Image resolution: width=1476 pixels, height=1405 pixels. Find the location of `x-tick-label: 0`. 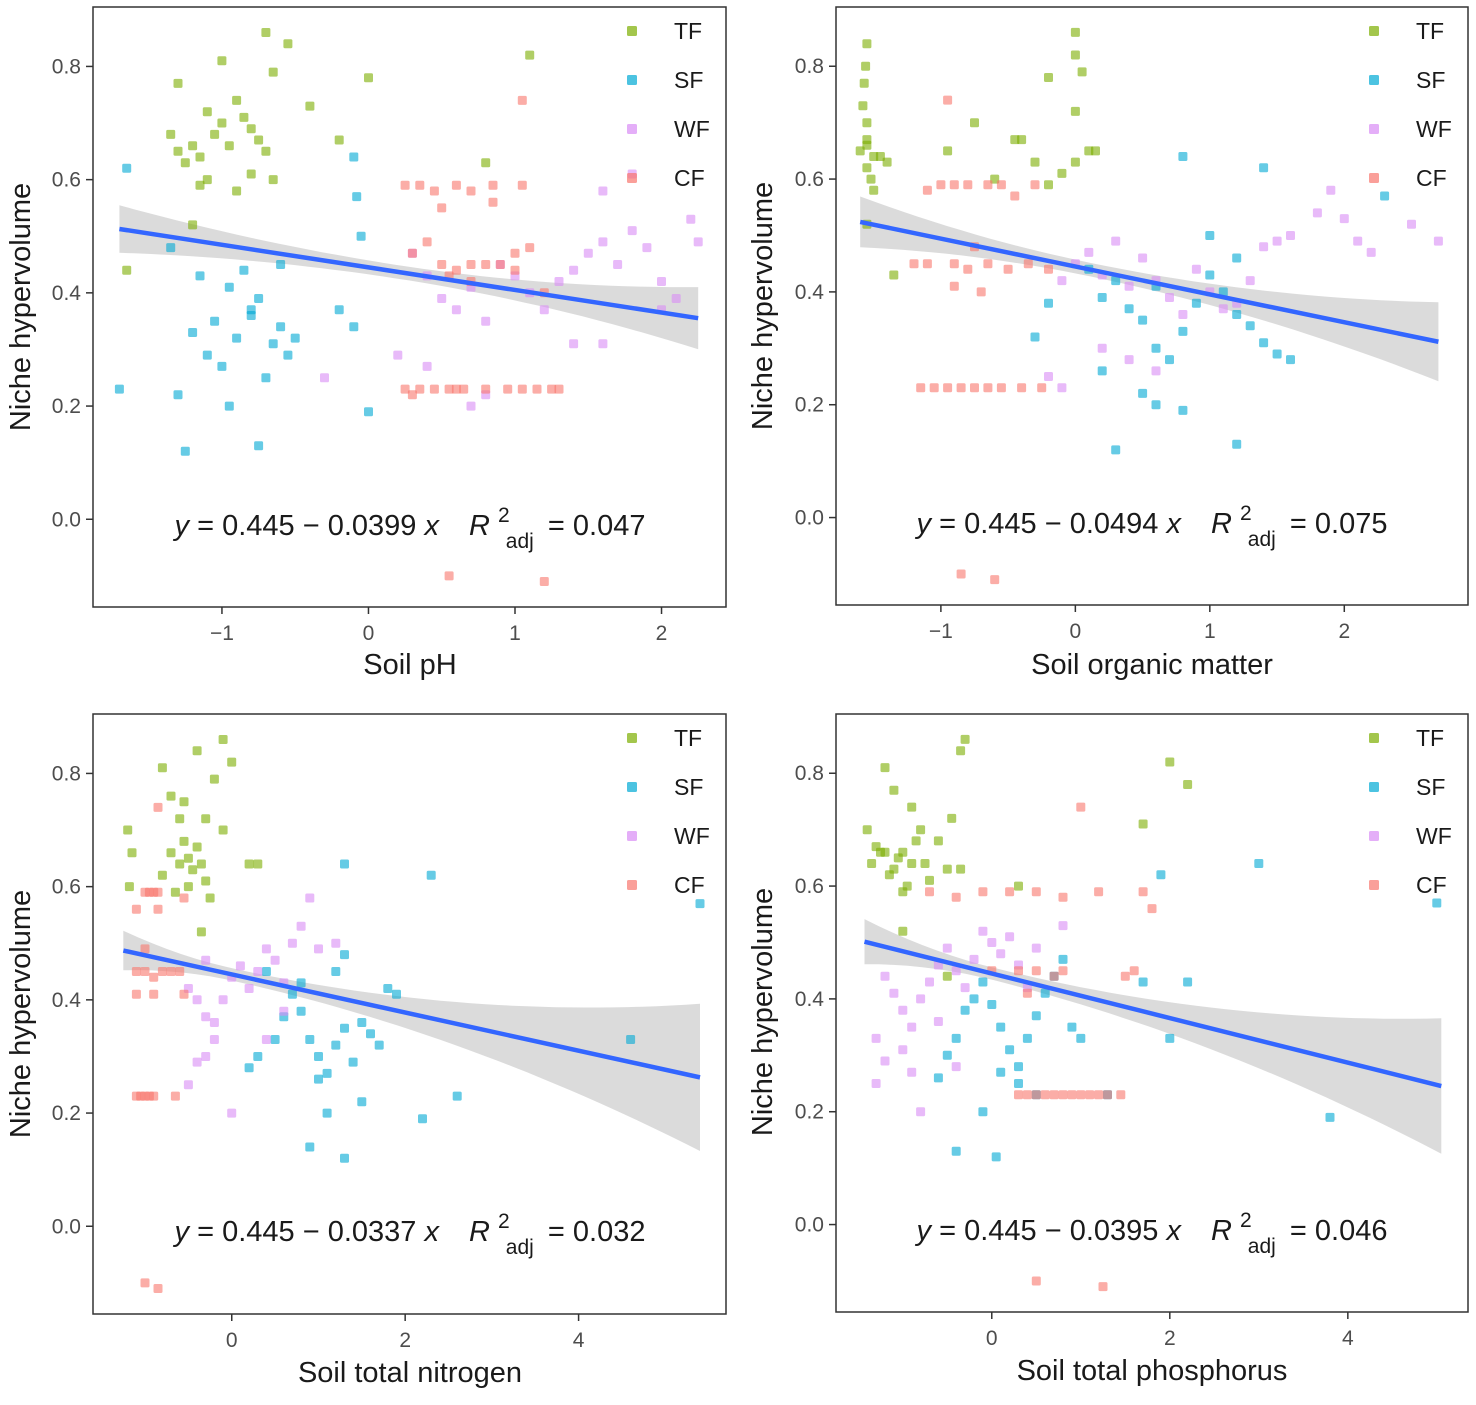

x-tick-label: 0 is located at coordinates (1076, 631).